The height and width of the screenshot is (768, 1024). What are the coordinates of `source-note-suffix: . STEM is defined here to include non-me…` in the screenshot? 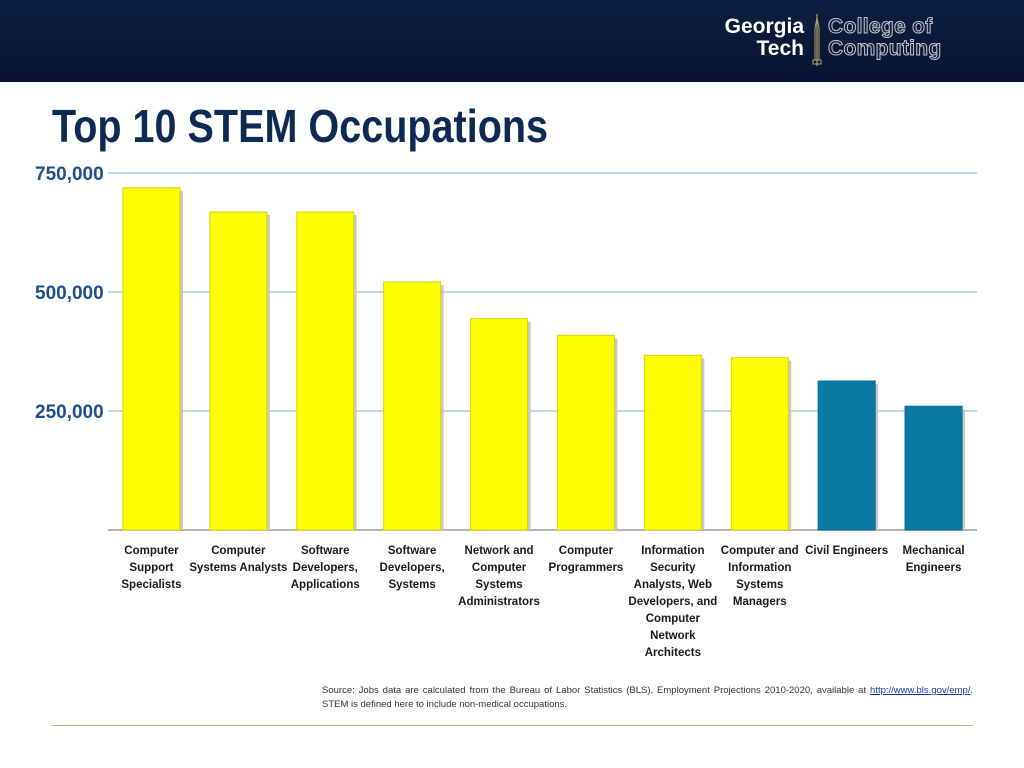 It's located at (648, 697).